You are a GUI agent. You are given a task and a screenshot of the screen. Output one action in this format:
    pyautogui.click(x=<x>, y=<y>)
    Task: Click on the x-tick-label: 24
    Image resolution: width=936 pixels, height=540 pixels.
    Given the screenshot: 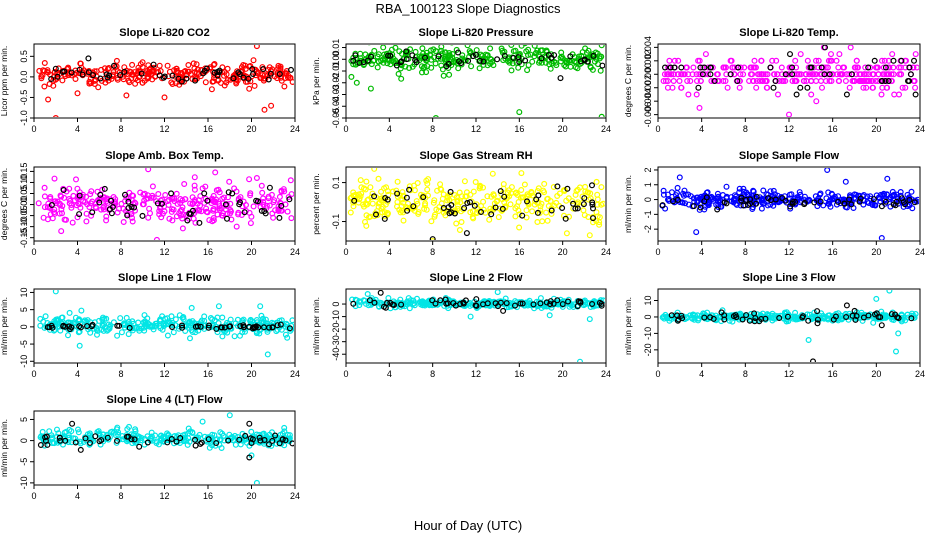 What is the action you would take?
    pyautogui.click(x=295, y=374)
    